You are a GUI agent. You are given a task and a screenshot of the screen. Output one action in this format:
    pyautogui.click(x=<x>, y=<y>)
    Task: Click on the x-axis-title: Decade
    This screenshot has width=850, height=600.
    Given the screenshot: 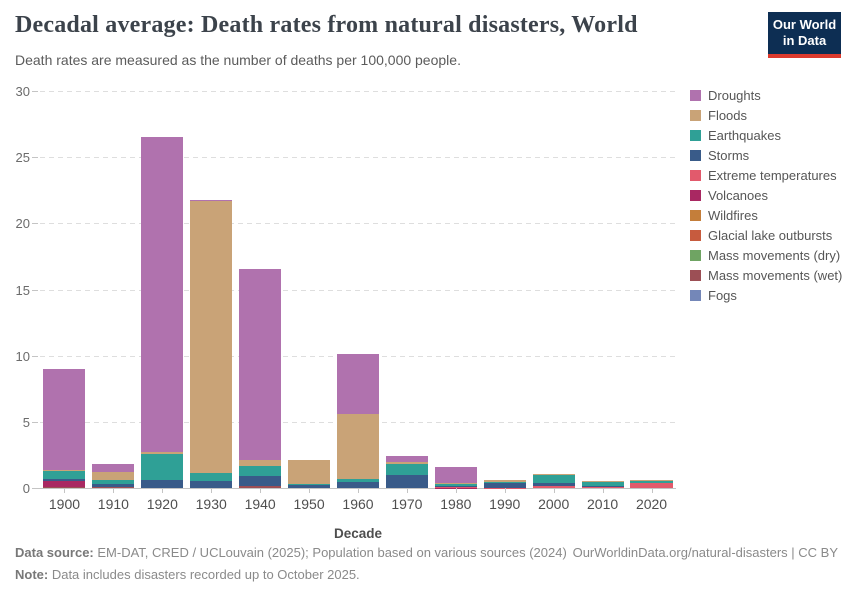 What is the action you would take?
    pyautogui.click(x=358, y=533)
    